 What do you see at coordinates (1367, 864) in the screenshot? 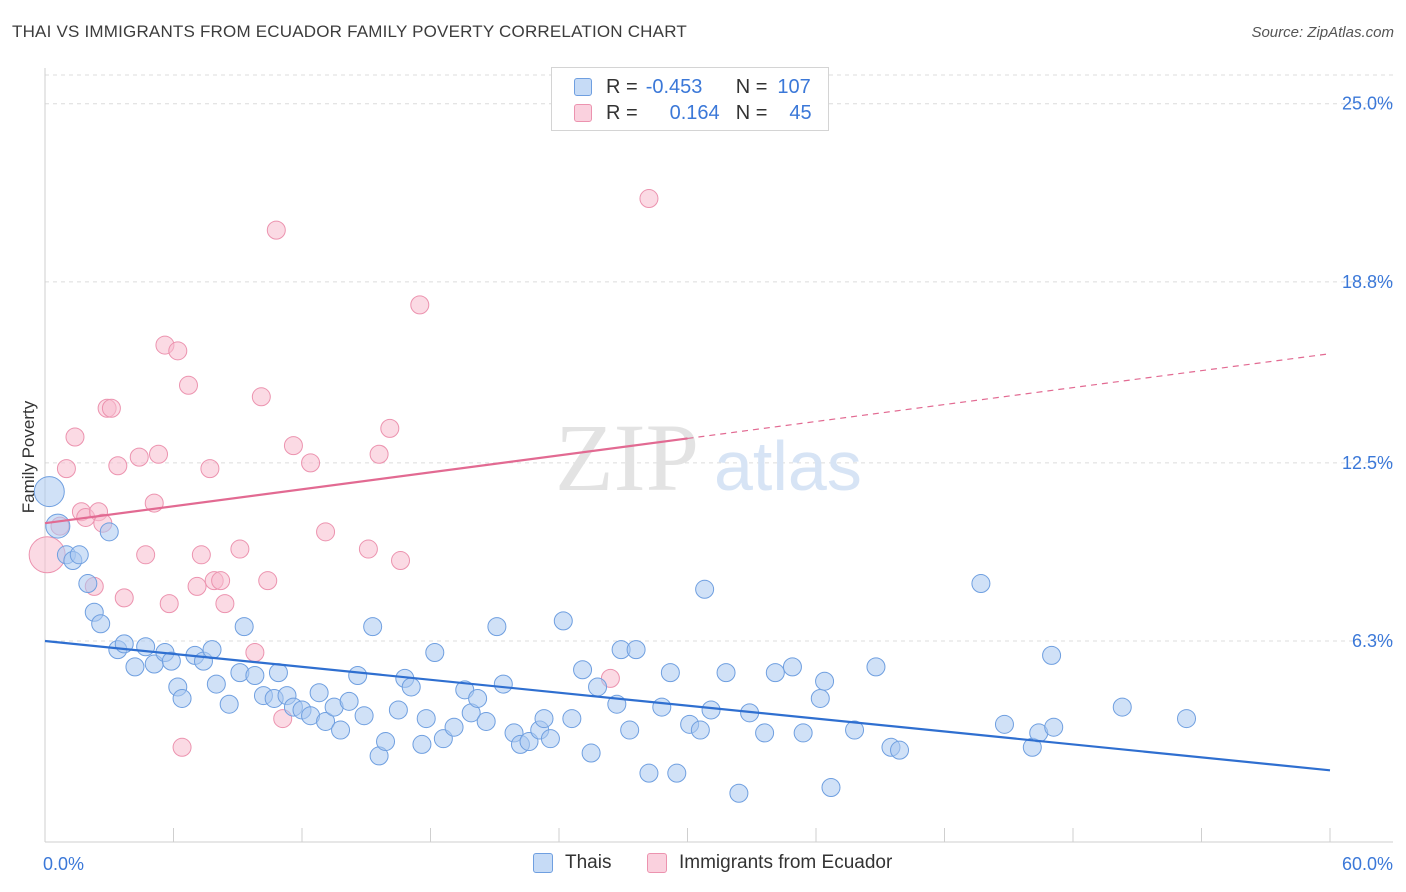
I see `x-tick-label-max: 60.0%` at bounding box center [1367, 864].